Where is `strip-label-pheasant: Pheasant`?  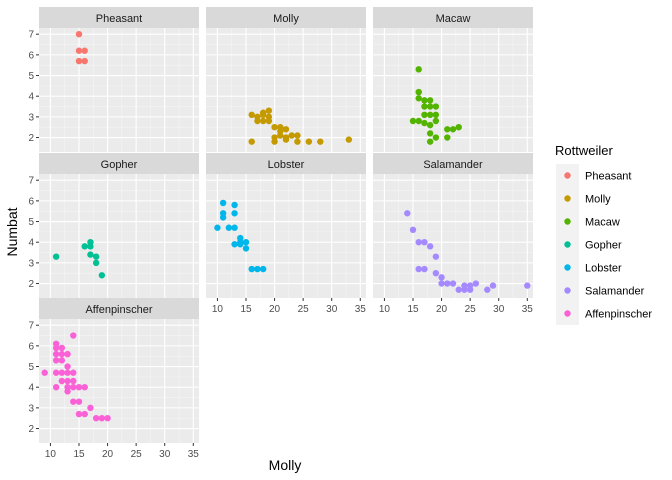 strip-label-pheasant: Pheasant is located at coordinates (119, 19).